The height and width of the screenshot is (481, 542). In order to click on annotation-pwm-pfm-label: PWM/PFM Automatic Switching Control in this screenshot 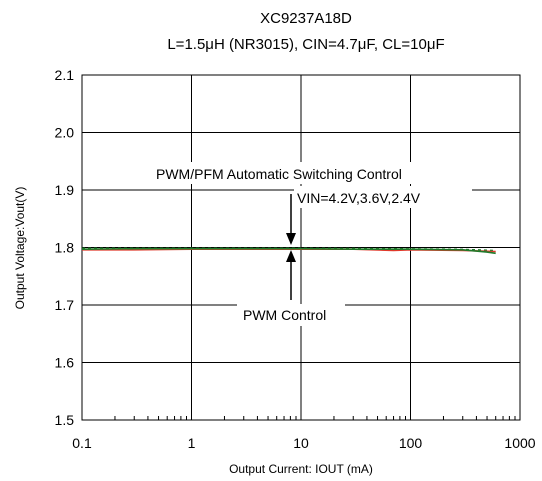, I will do `click(279, 174)`.